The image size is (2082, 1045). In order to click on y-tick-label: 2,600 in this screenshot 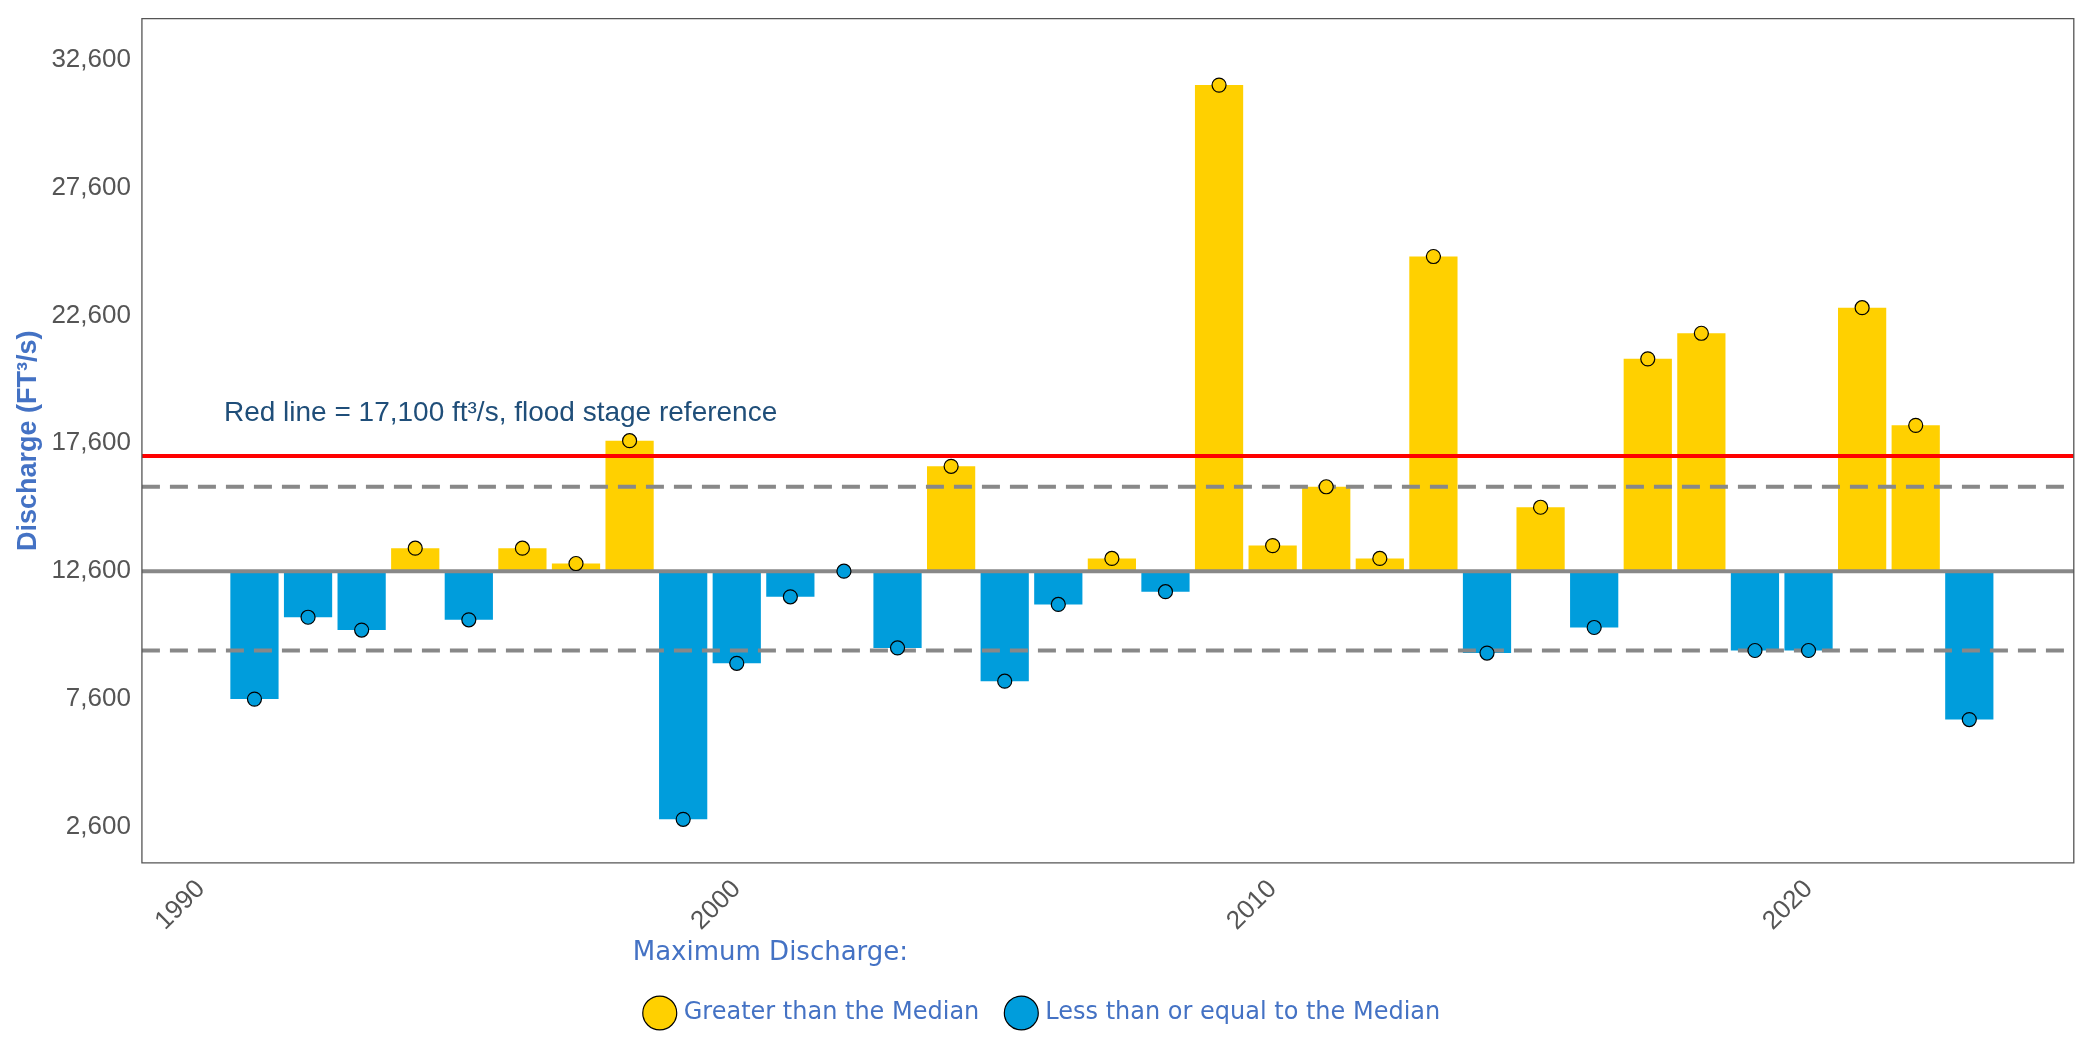, I will do `click(98, 825)`.